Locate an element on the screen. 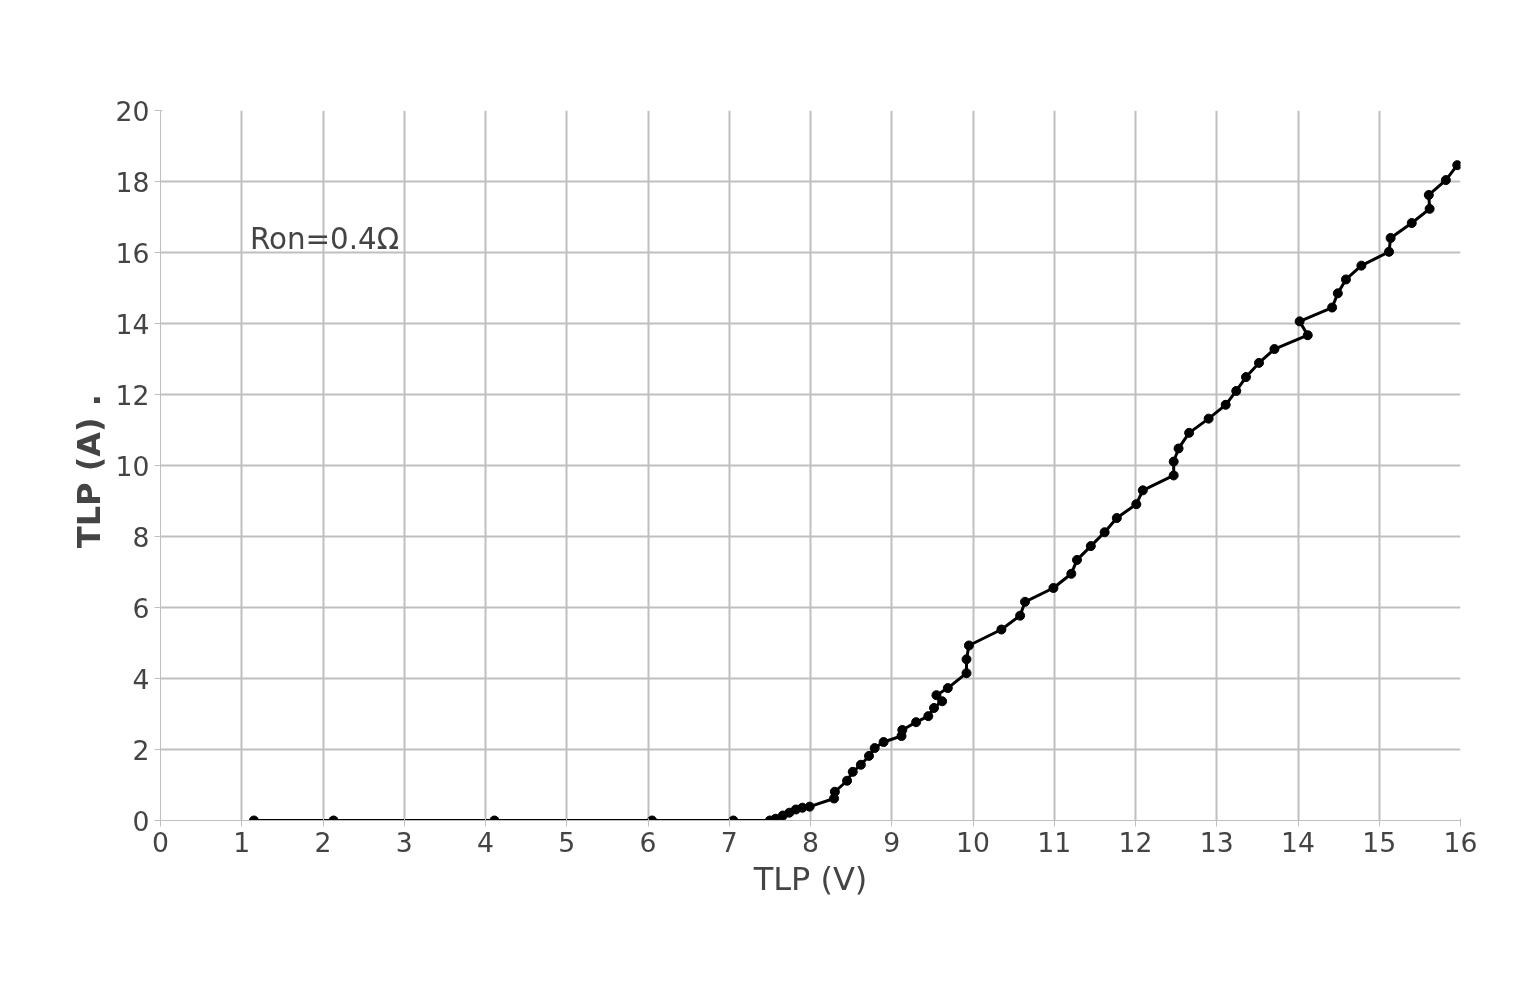 The width and height of the screenshot is (1526, 994). x-tick-label: 4 is located at coordinates (485, 842).